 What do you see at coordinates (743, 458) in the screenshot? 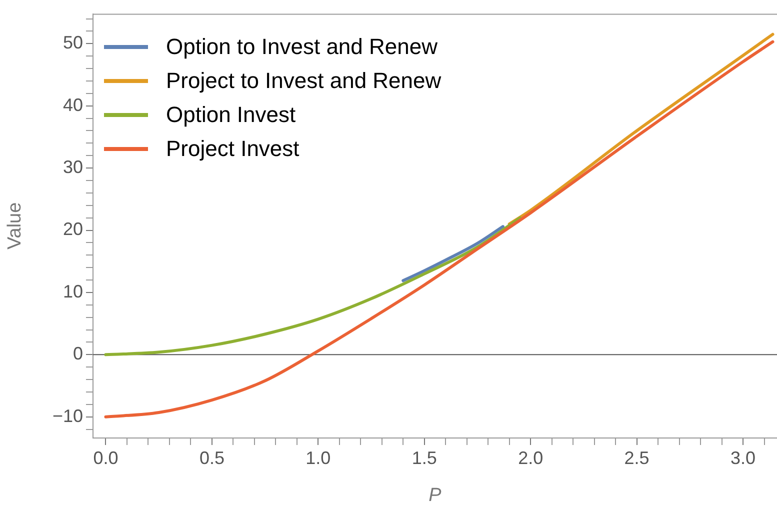
I see `x-tick-label: 3.0` at bounding box center [743, 458].